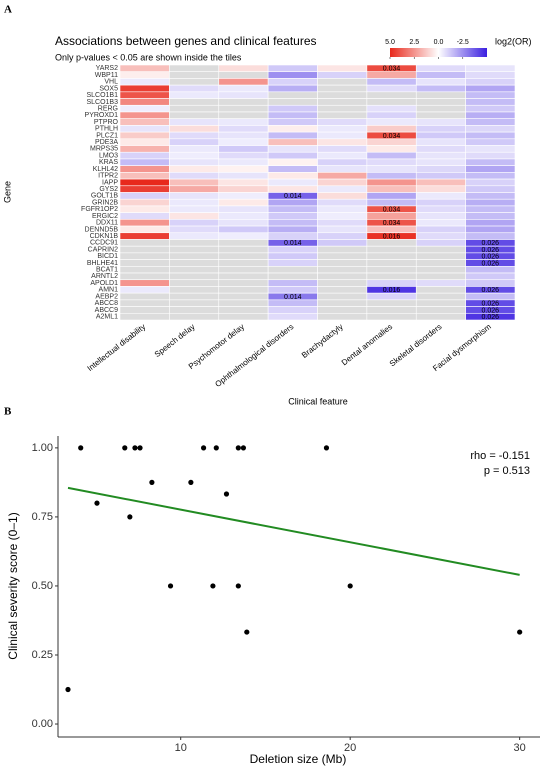 Image resolution: width=550 pixels, height=771 pixels. I want to click on gene-label: KLHL42, so click(105, 169).